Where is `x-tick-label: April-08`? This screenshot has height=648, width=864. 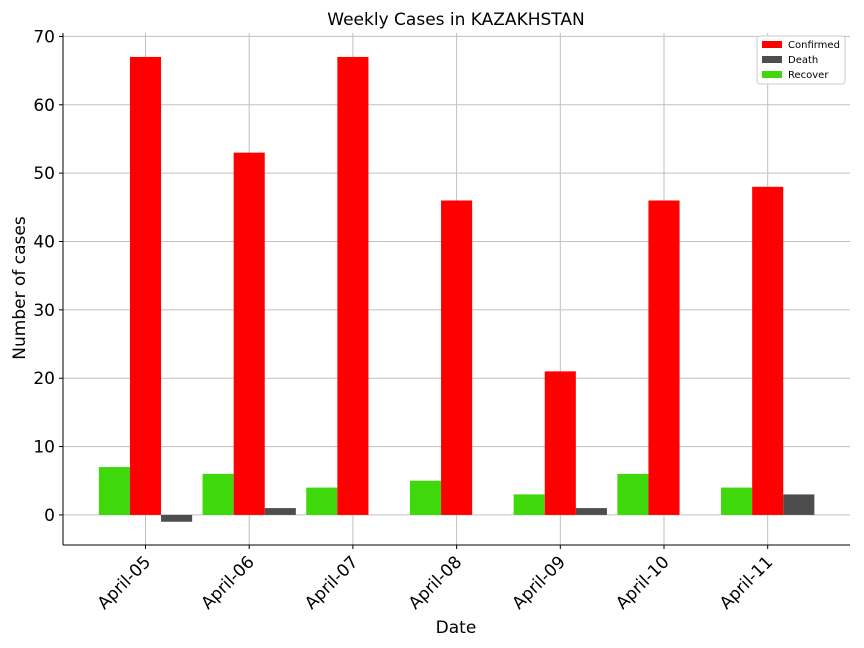
x-tick-label: April-08 is located at coordinates (435, 582).